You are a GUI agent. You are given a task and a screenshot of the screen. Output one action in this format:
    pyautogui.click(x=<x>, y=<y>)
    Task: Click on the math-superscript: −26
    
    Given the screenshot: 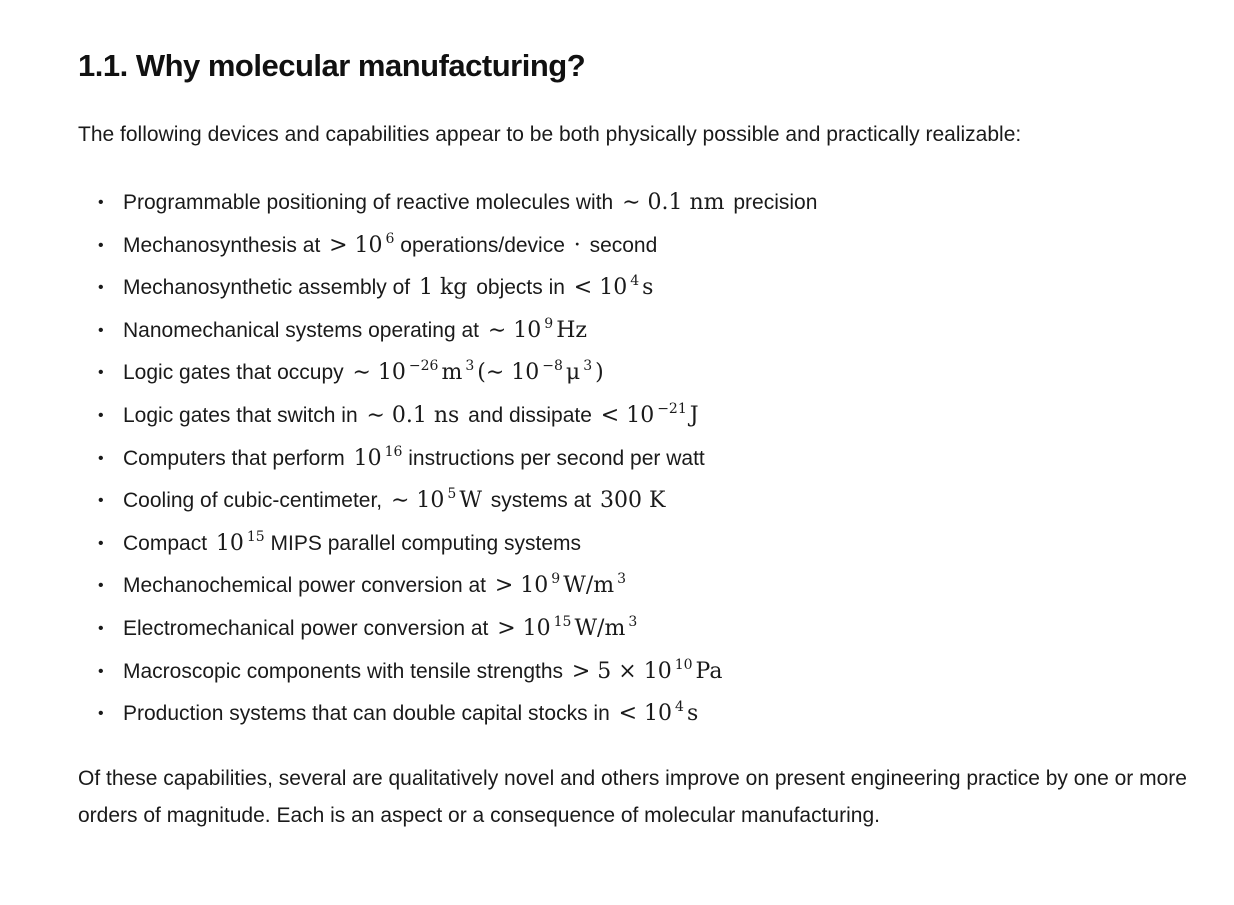 What is the action you would take?
    pyautogui.click(x=423, y=366)
    